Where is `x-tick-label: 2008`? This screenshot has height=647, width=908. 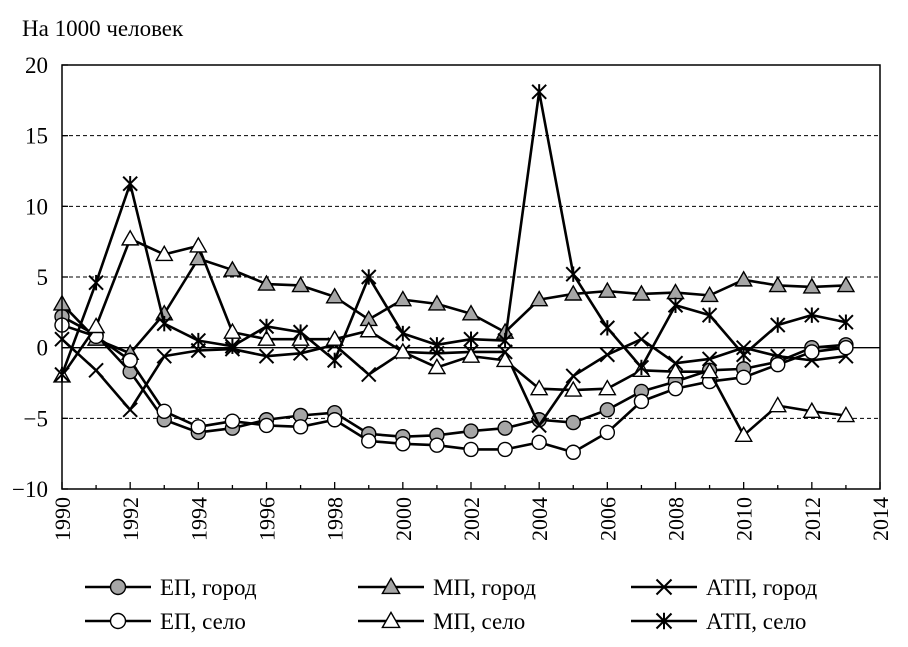 x-tick-label: 2008 is located at coordinates (676, 519).